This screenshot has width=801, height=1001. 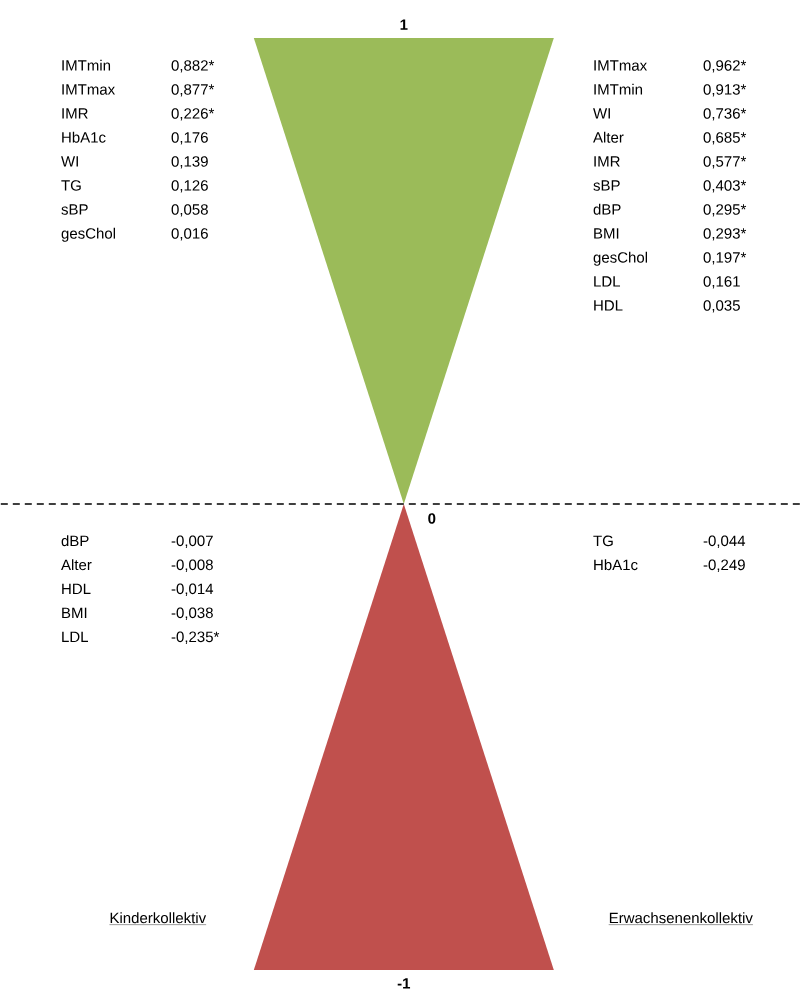 I want to click on text: Kinderkollektiv, so click(x=158, y=918).